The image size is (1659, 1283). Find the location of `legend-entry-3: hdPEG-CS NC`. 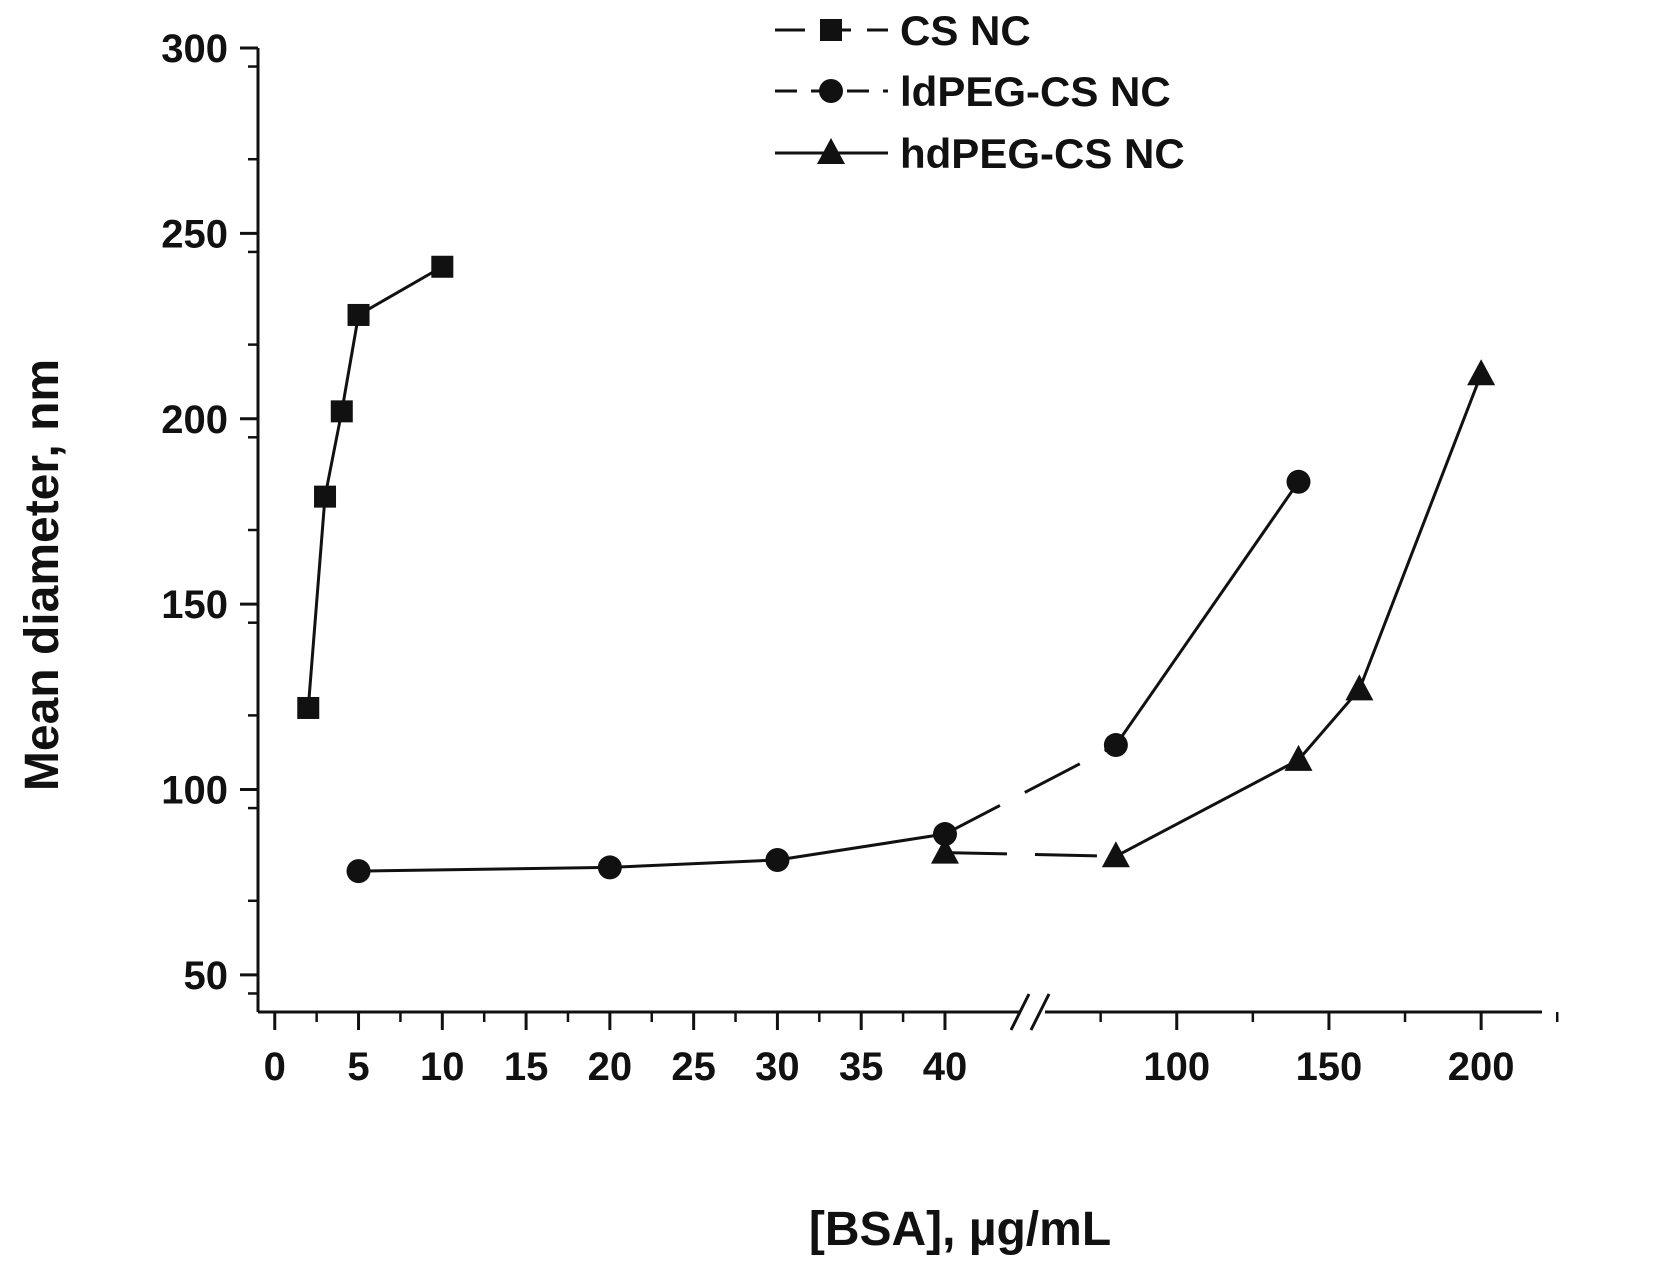

legend-entry-3: hdPEG-CS NC is located at coordinates (980, 153).